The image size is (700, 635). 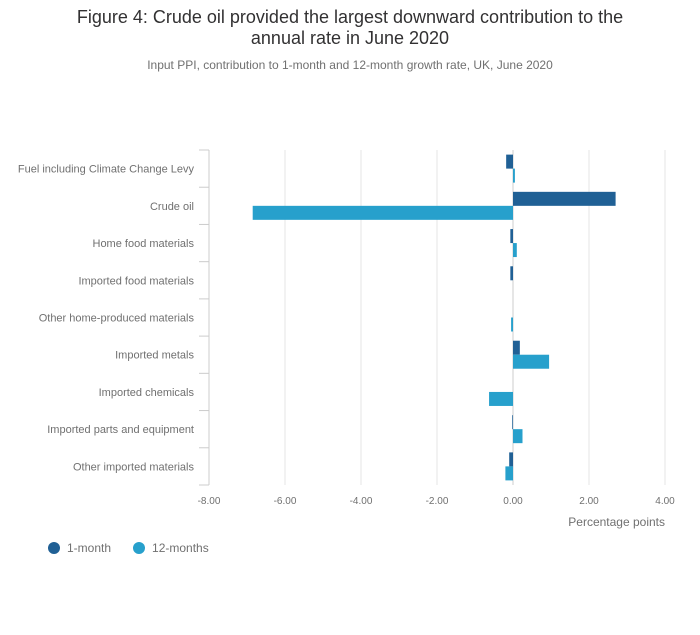 What do you see at coordinates (144, 244) in the screenshot?
I see `category-label: Home food materials` at bounding box center [144, 244].